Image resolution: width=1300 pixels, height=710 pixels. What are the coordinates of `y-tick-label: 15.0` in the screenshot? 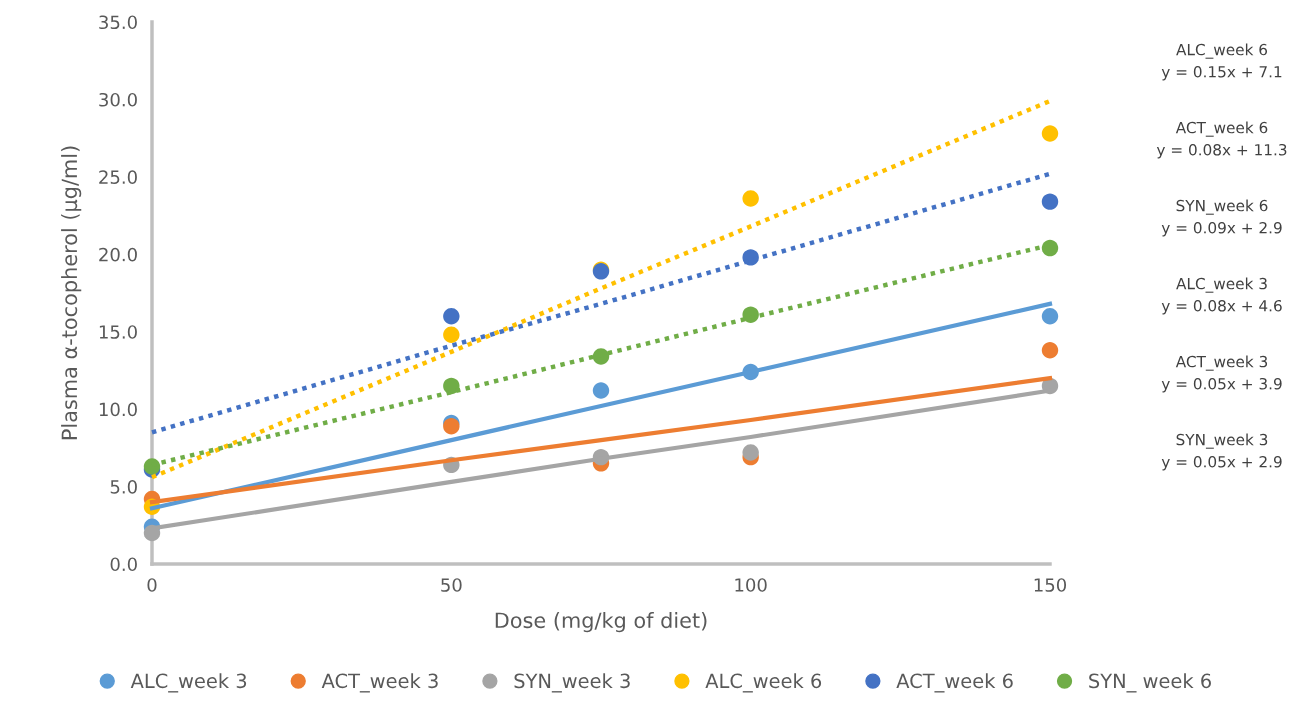 It's located at (118, 332).